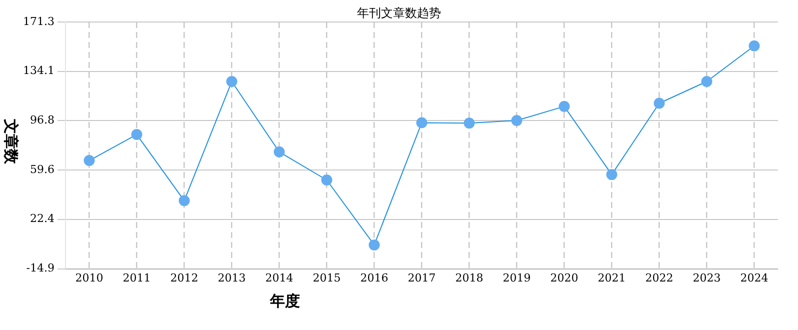  I want to click on x-tick-label: 2017, so click(422, 277).